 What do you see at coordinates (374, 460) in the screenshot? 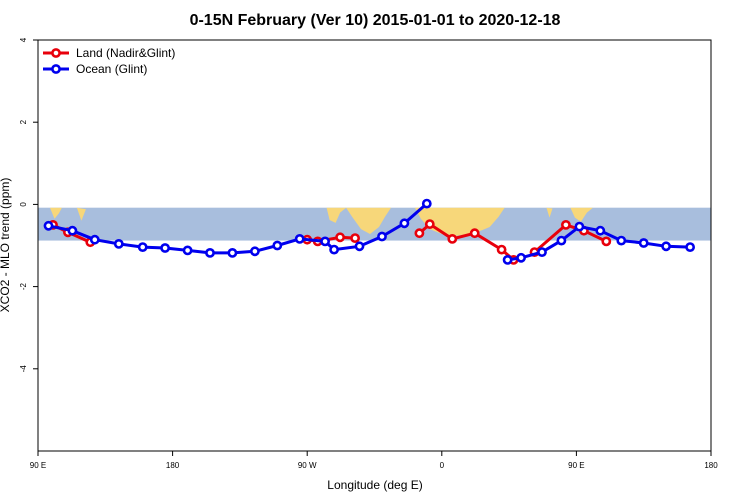
I see `x-axis: 90 E 180 90 W 0 90 E 180` at bounding box center [374, 460].